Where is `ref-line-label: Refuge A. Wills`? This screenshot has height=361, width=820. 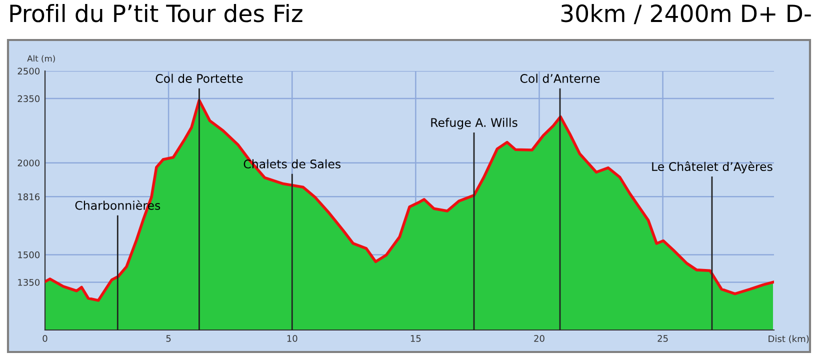
ref-line-label: Refuge A. Wills is located at coordinates (474, 124).